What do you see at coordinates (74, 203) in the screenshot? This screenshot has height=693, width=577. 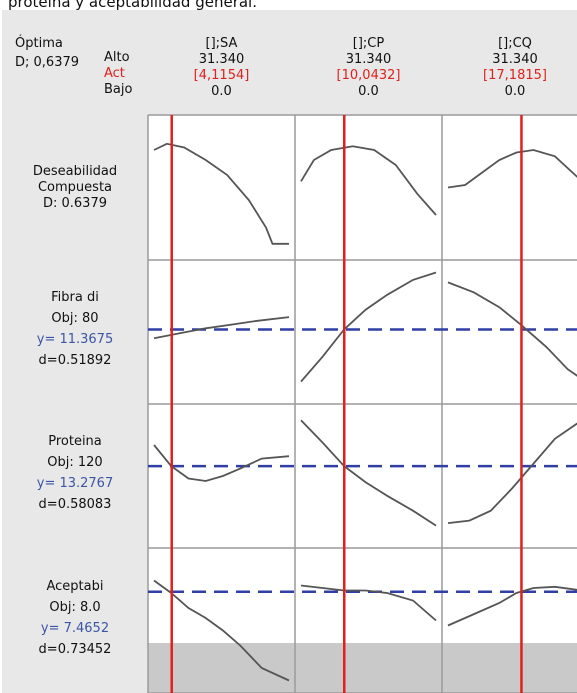 I see `response-detail-label: D: 0.6379` at bounding box center [74, 203].